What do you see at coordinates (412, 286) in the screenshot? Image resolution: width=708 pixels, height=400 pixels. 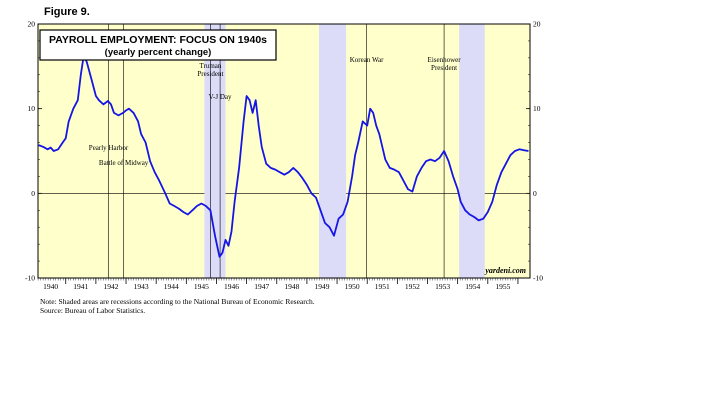 I see `x-tick-label: 1952` at bounding box center [412, 286].